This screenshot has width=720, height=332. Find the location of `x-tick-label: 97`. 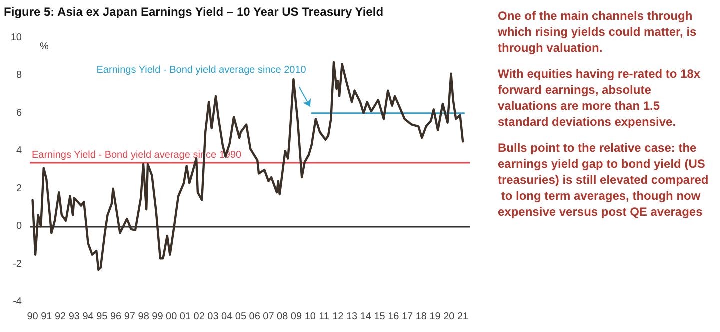

x-tick-label: 97 is located at coordinates (130, 317).